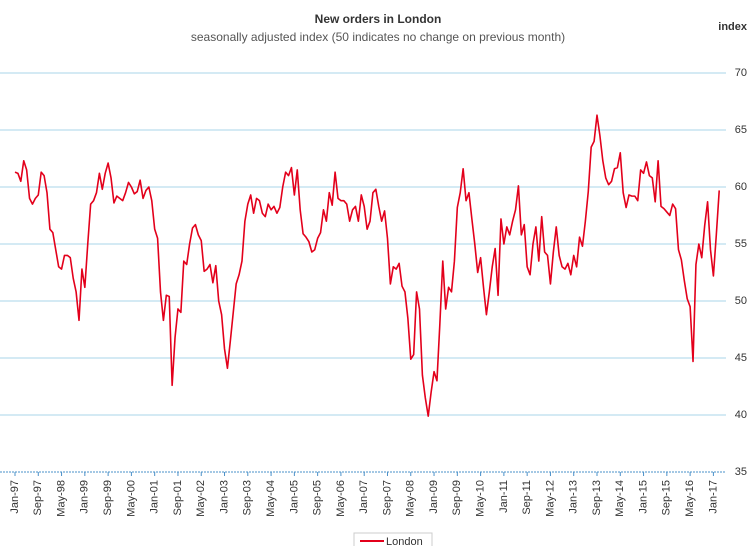 Image resolution: width=749 pixels, height=551 pixels. I want to click on x-tick-label: May-04, so click(271, 498).